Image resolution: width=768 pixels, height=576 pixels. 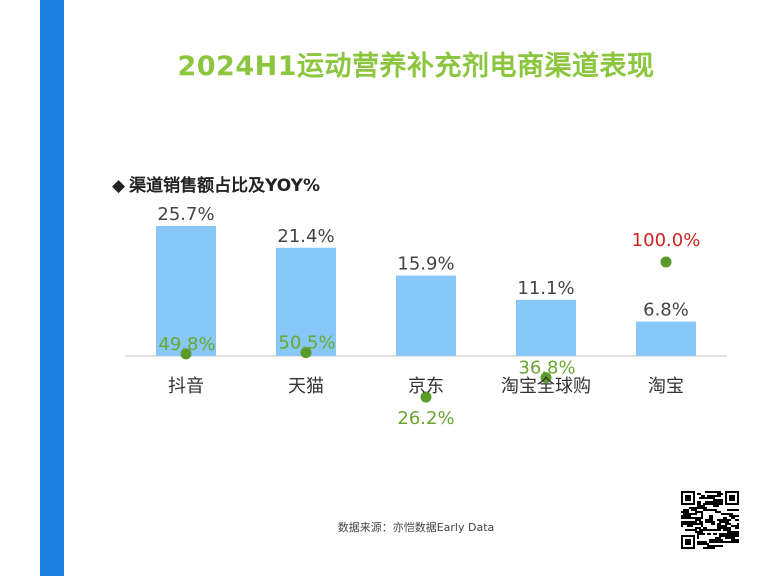 I want to click on category-tick-label: 淘宝全球购, so click(x=546, y=386).